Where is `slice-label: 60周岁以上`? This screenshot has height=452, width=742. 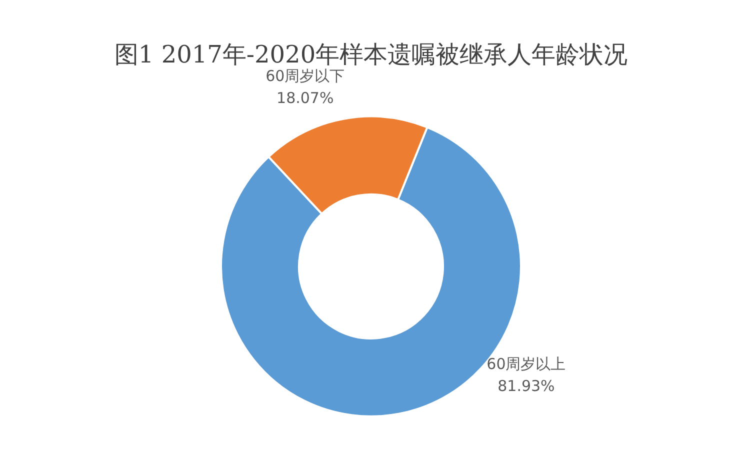
slice-label: 60周岁以上 is located at coordinates (526, 363).